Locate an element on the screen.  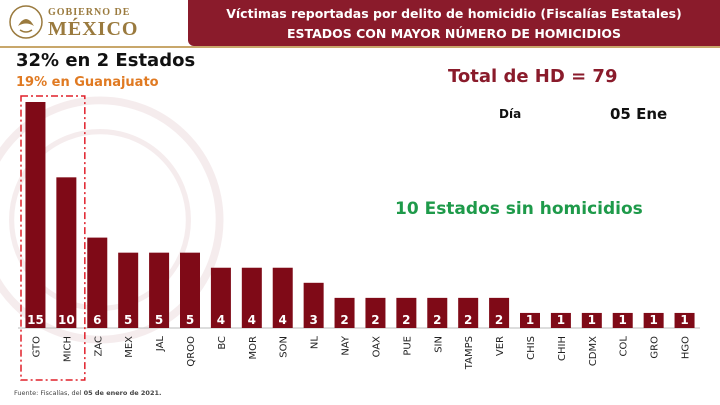
bar-ver is located at coordinates (499, 312).